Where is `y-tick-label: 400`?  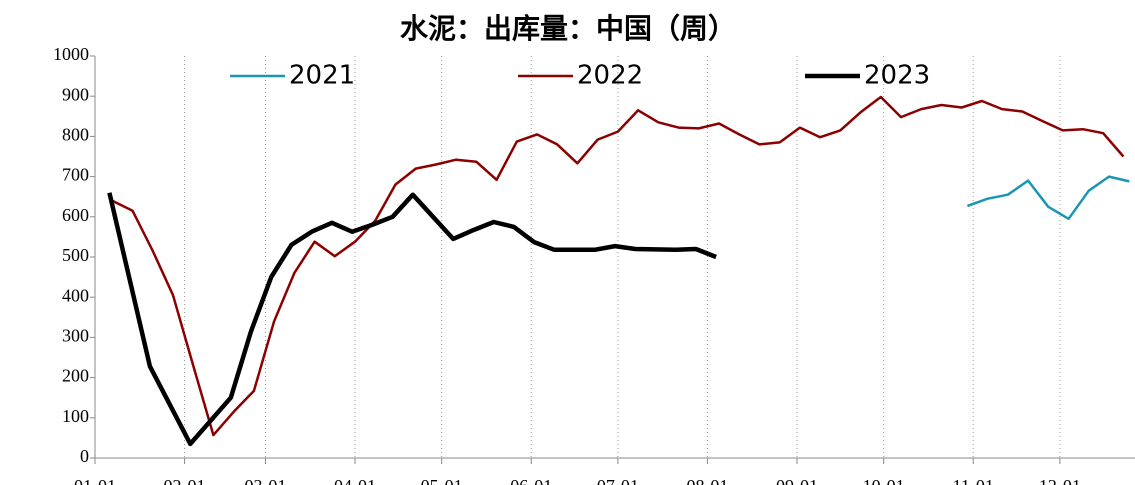 y-tick-label: 400 is located at coordinates (75, 295).